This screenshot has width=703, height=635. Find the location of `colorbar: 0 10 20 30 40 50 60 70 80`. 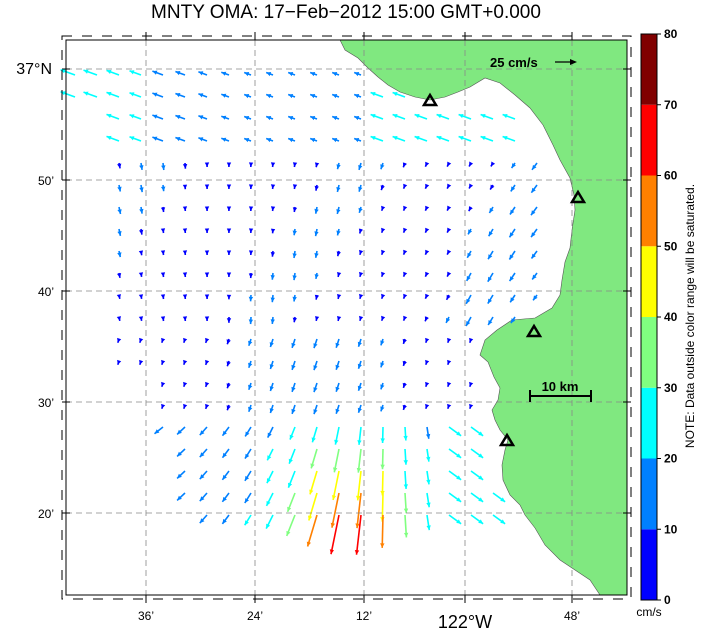

colorbar: 0 10 20 30 40 50 60 70 80 is located at coordinates (659, 317).